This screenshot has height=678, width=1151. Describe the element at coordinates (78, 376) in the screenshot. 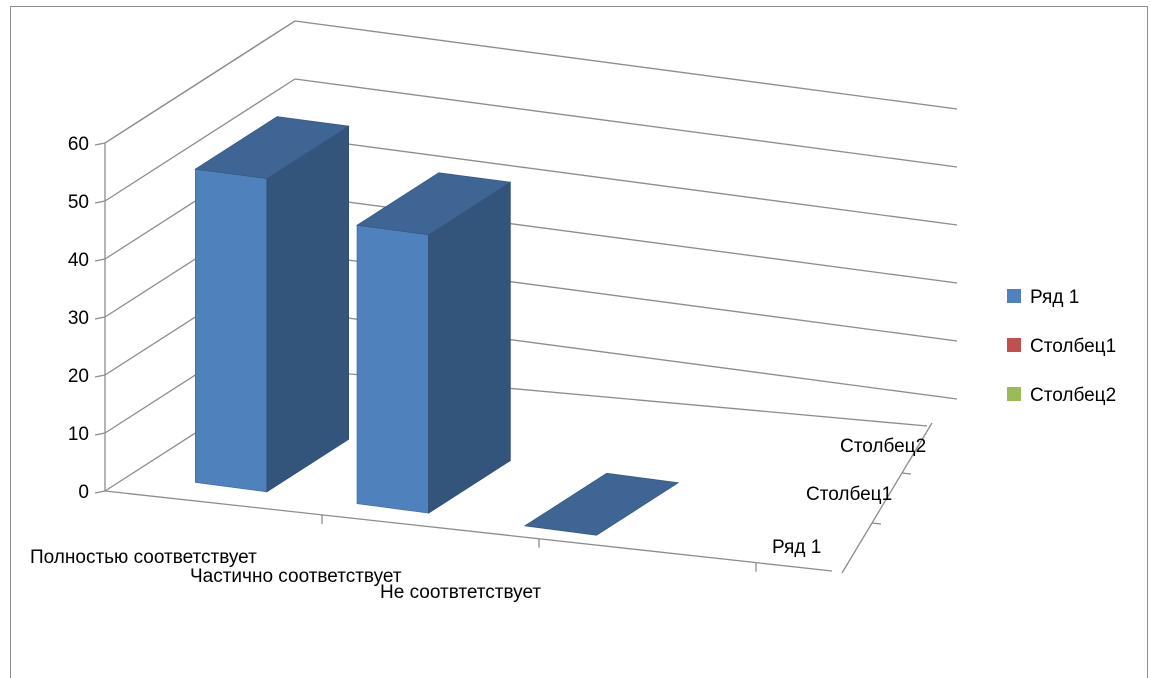

I see `y-tick-label: 20` at that location.